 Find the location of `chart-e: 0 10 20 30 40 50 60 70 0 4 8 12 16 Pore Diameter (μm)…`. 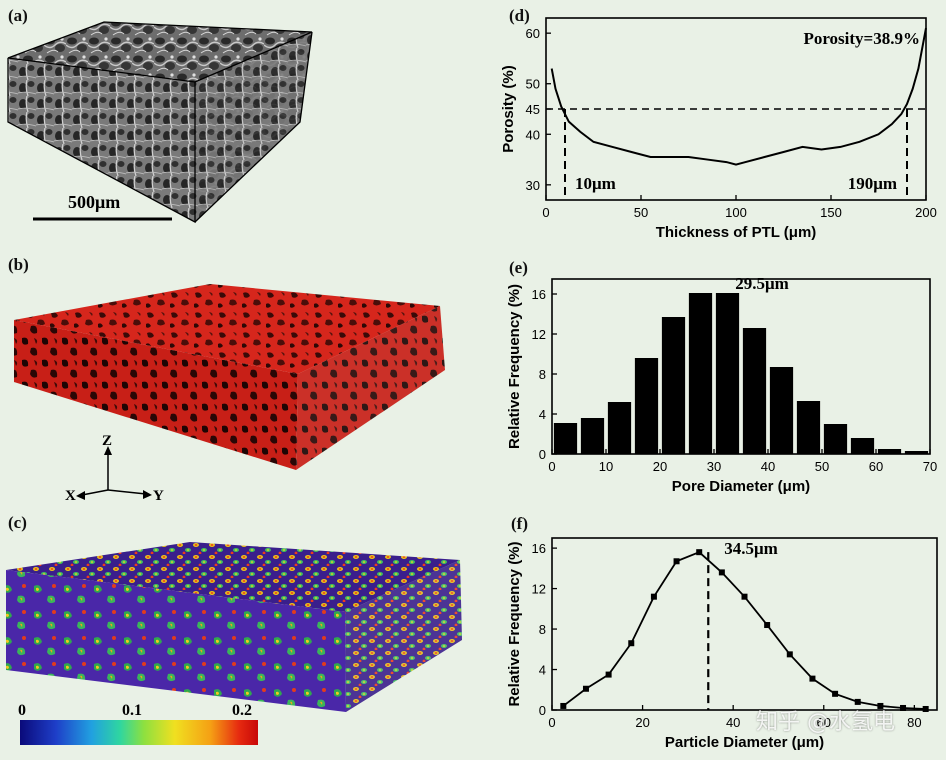

chart-e: 0 10 20 30 40 50 60 70 0 4 8 12 16 Pore Diameter (μm)… is located at coordinates (721, 384).